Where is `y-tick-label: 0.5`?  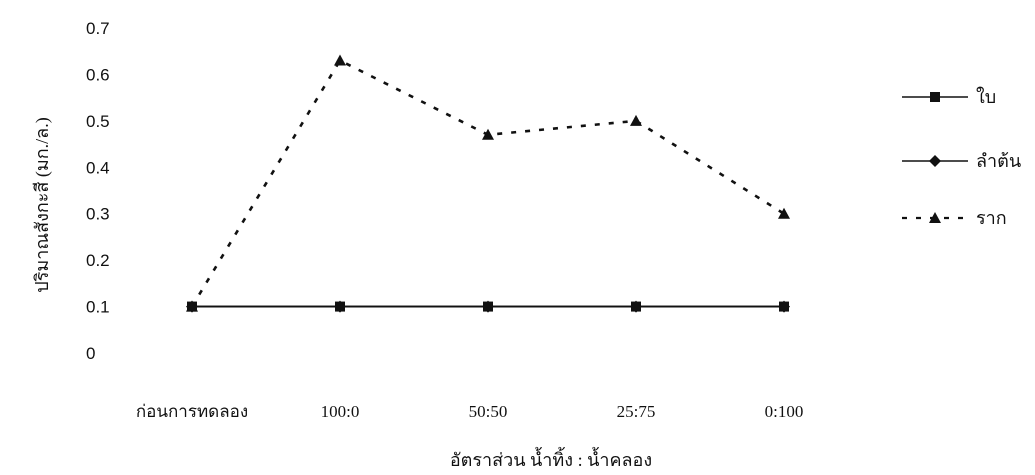
y-tick-label: 0.5 is located at coordinates (98, 121).